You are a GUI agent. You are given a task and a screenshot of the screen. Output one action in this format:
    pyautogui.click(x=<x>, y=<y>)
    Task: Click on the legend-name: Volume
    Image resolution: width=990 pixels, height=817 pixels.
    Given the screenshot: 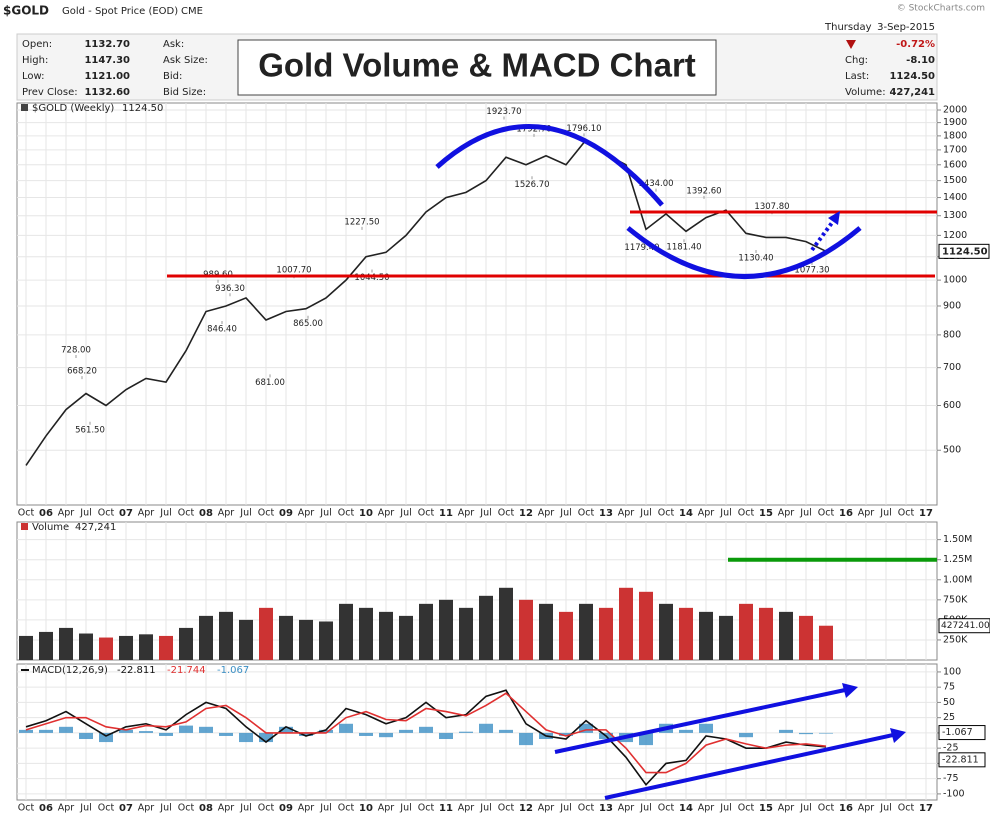 What is the action you would take?
    pyautogui.click(x=50, y=527)
    